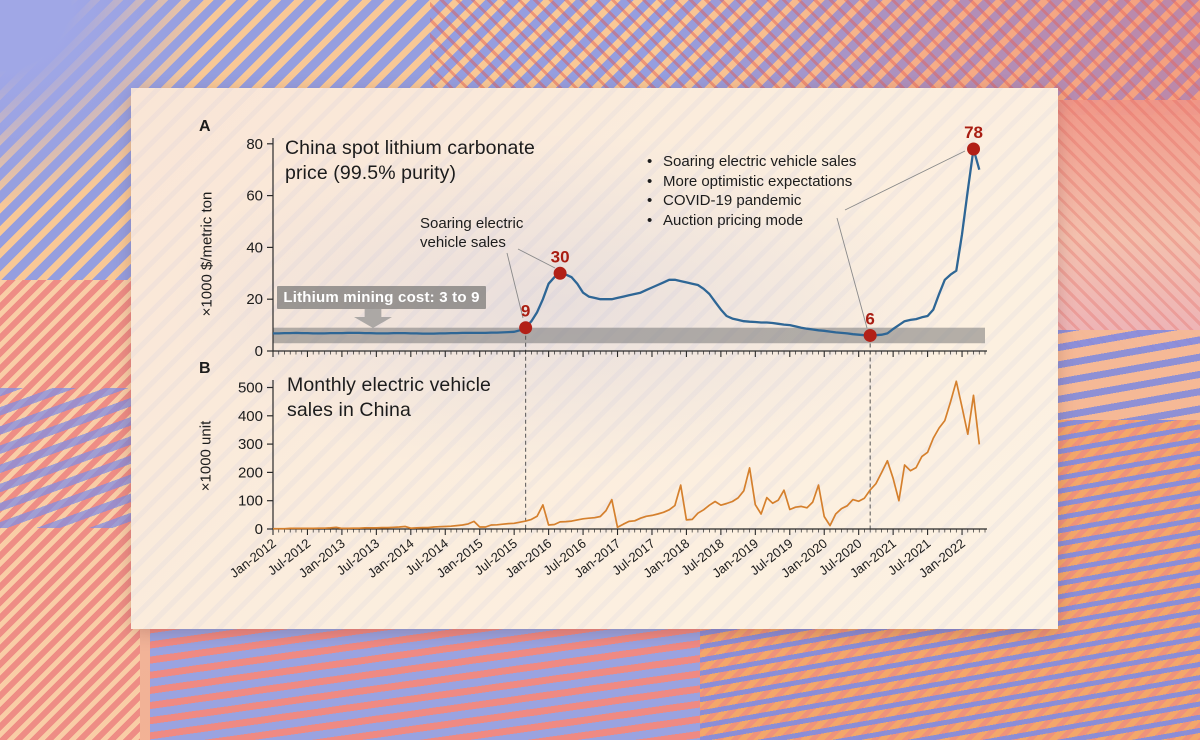  Describe the element at coordinates (205, 126) in the screenshot. I see `subpanel-label-a: A` at that location.